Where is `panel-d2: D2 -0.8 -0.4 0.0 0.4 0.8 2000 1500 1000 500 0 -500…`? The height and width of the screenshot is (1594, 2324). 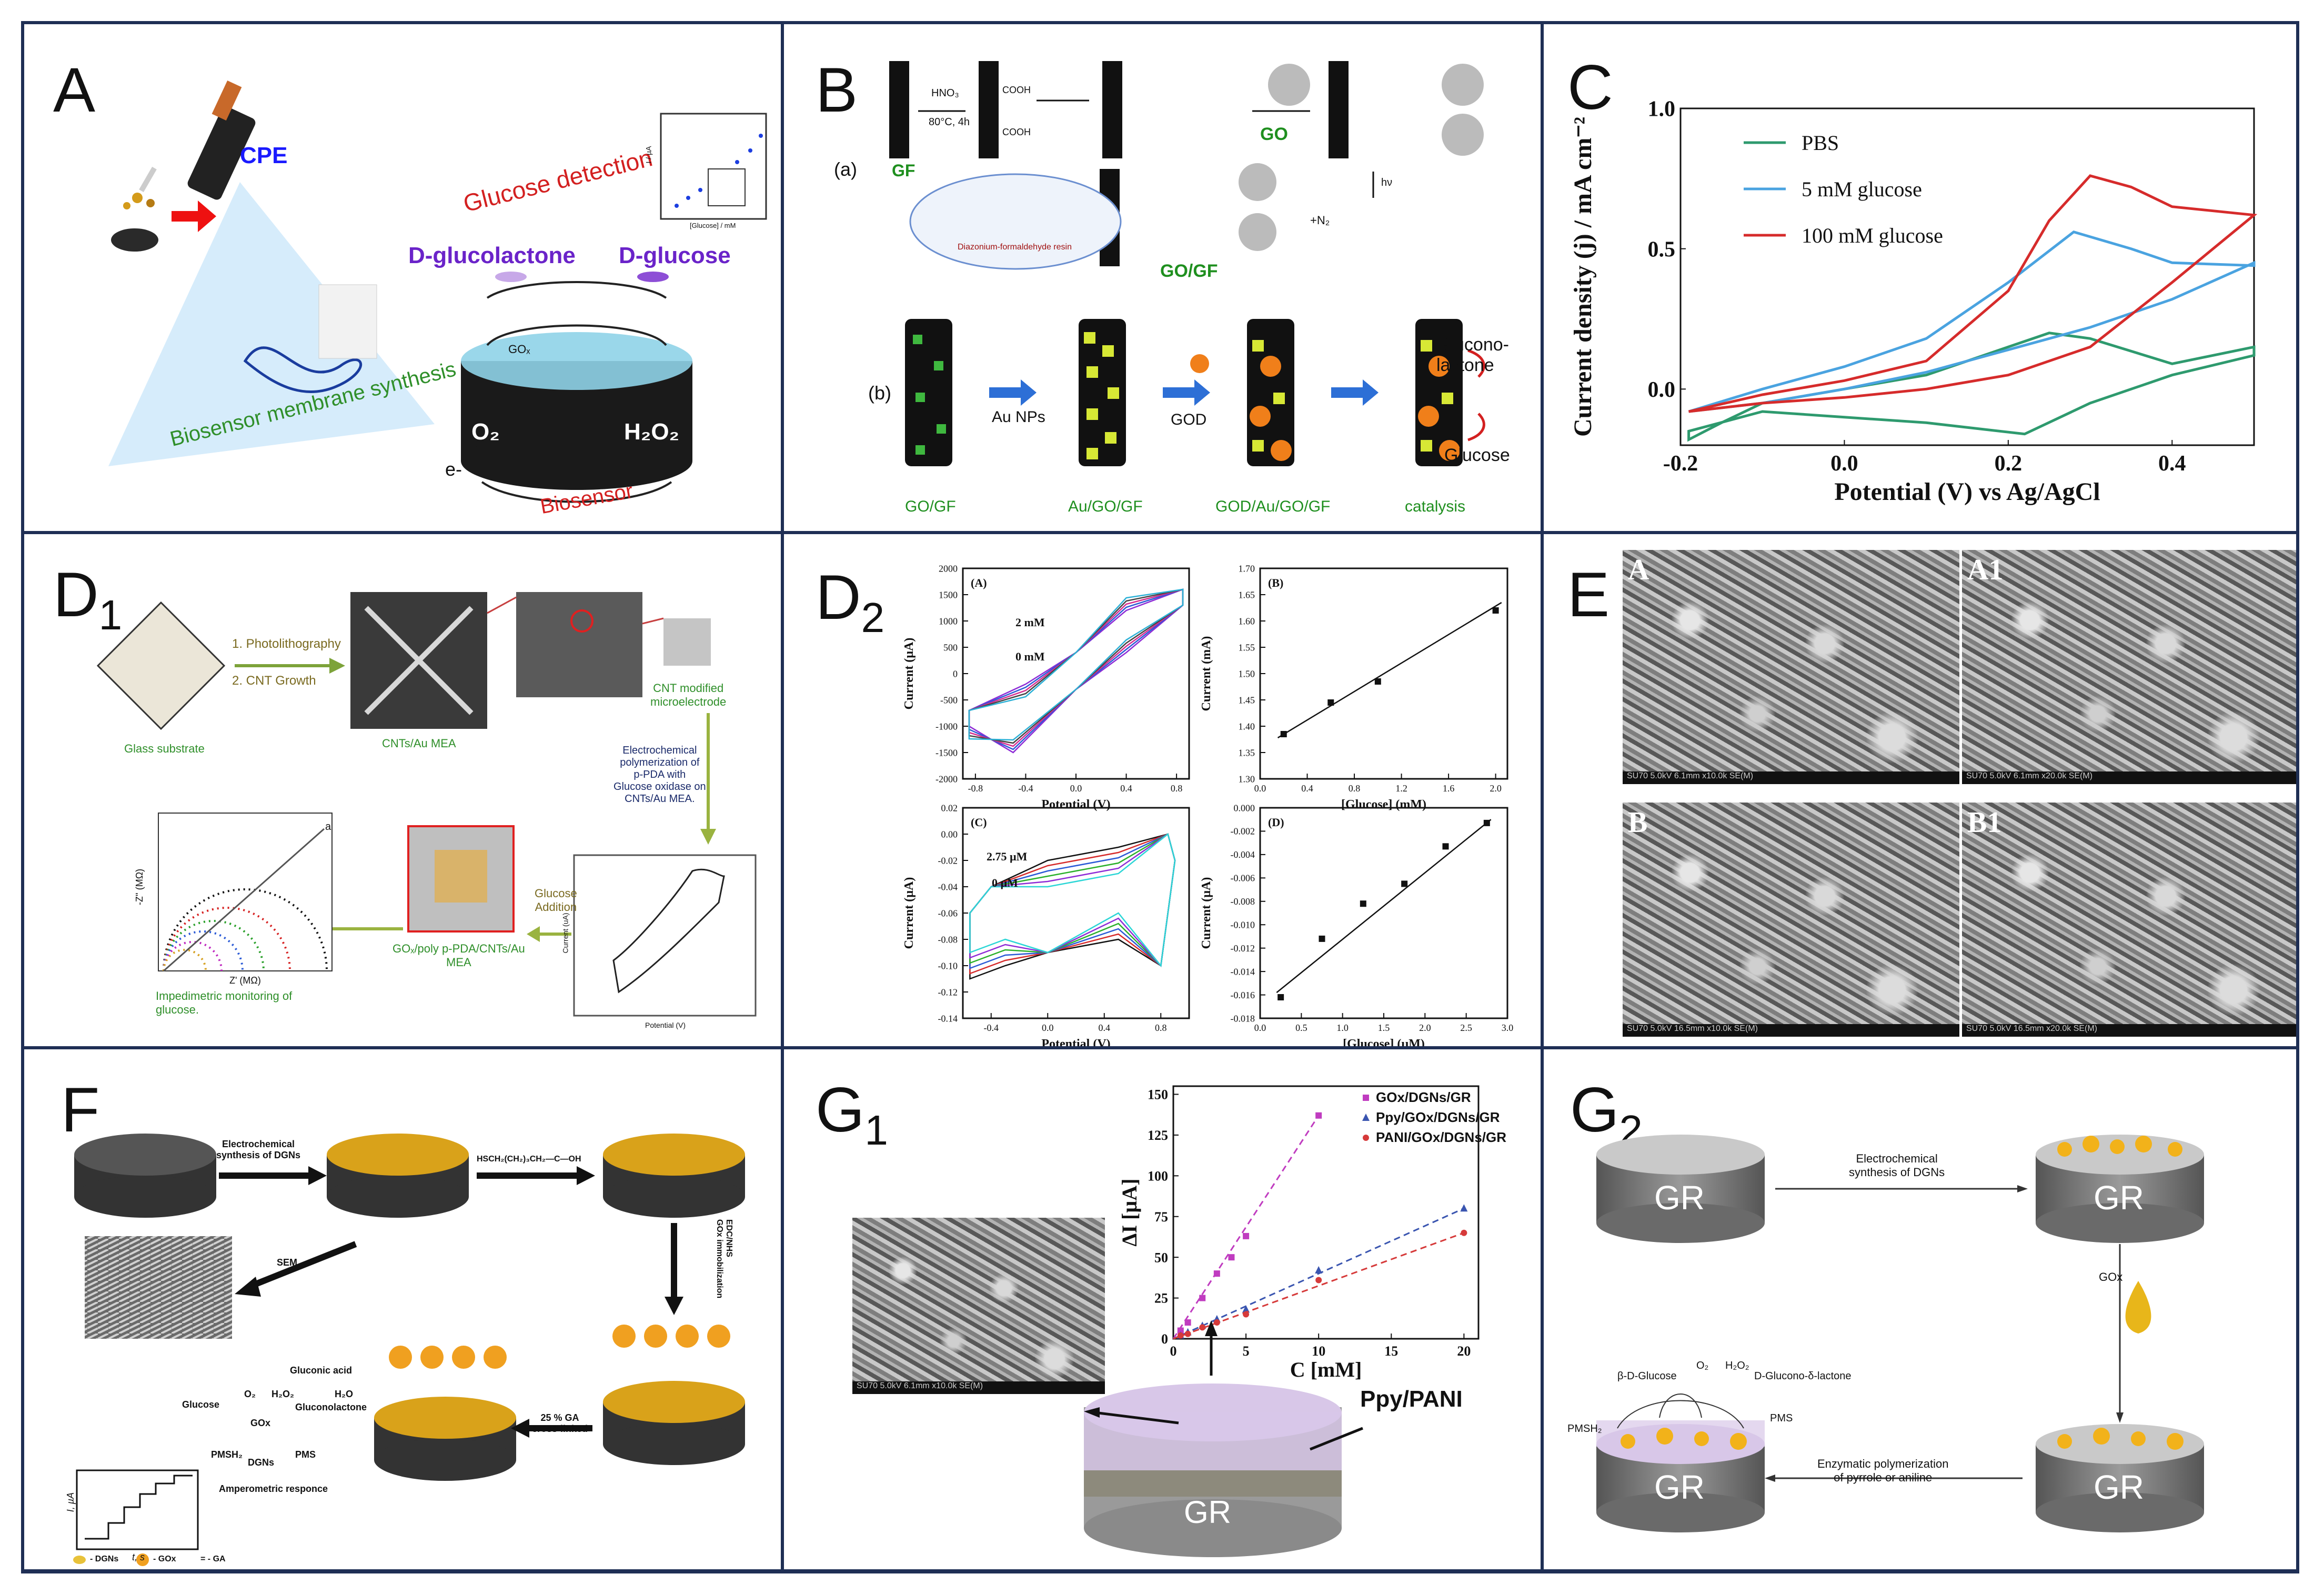
panel-d2: D2 -0.8 -0.4 0.0 0.4 0.8 2000 1500 1000 500 0 -500… is located at coordinates (1163, 790).